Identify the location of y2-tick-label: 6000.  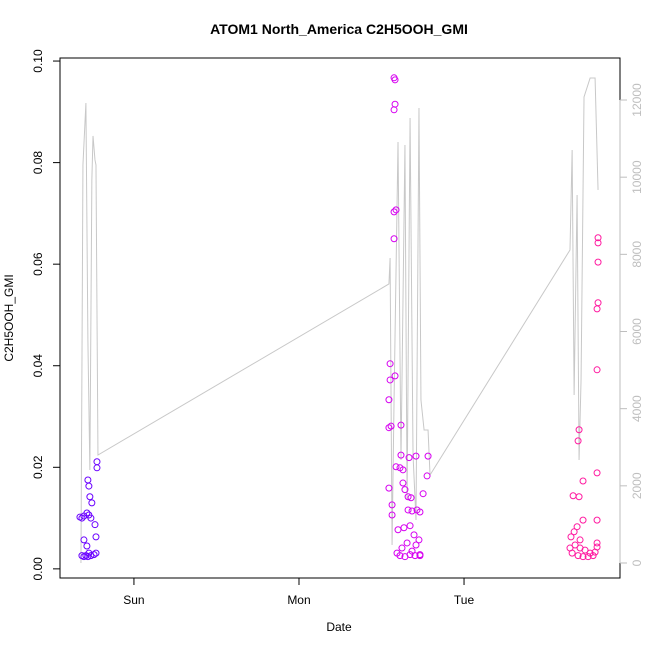
(637, 331).